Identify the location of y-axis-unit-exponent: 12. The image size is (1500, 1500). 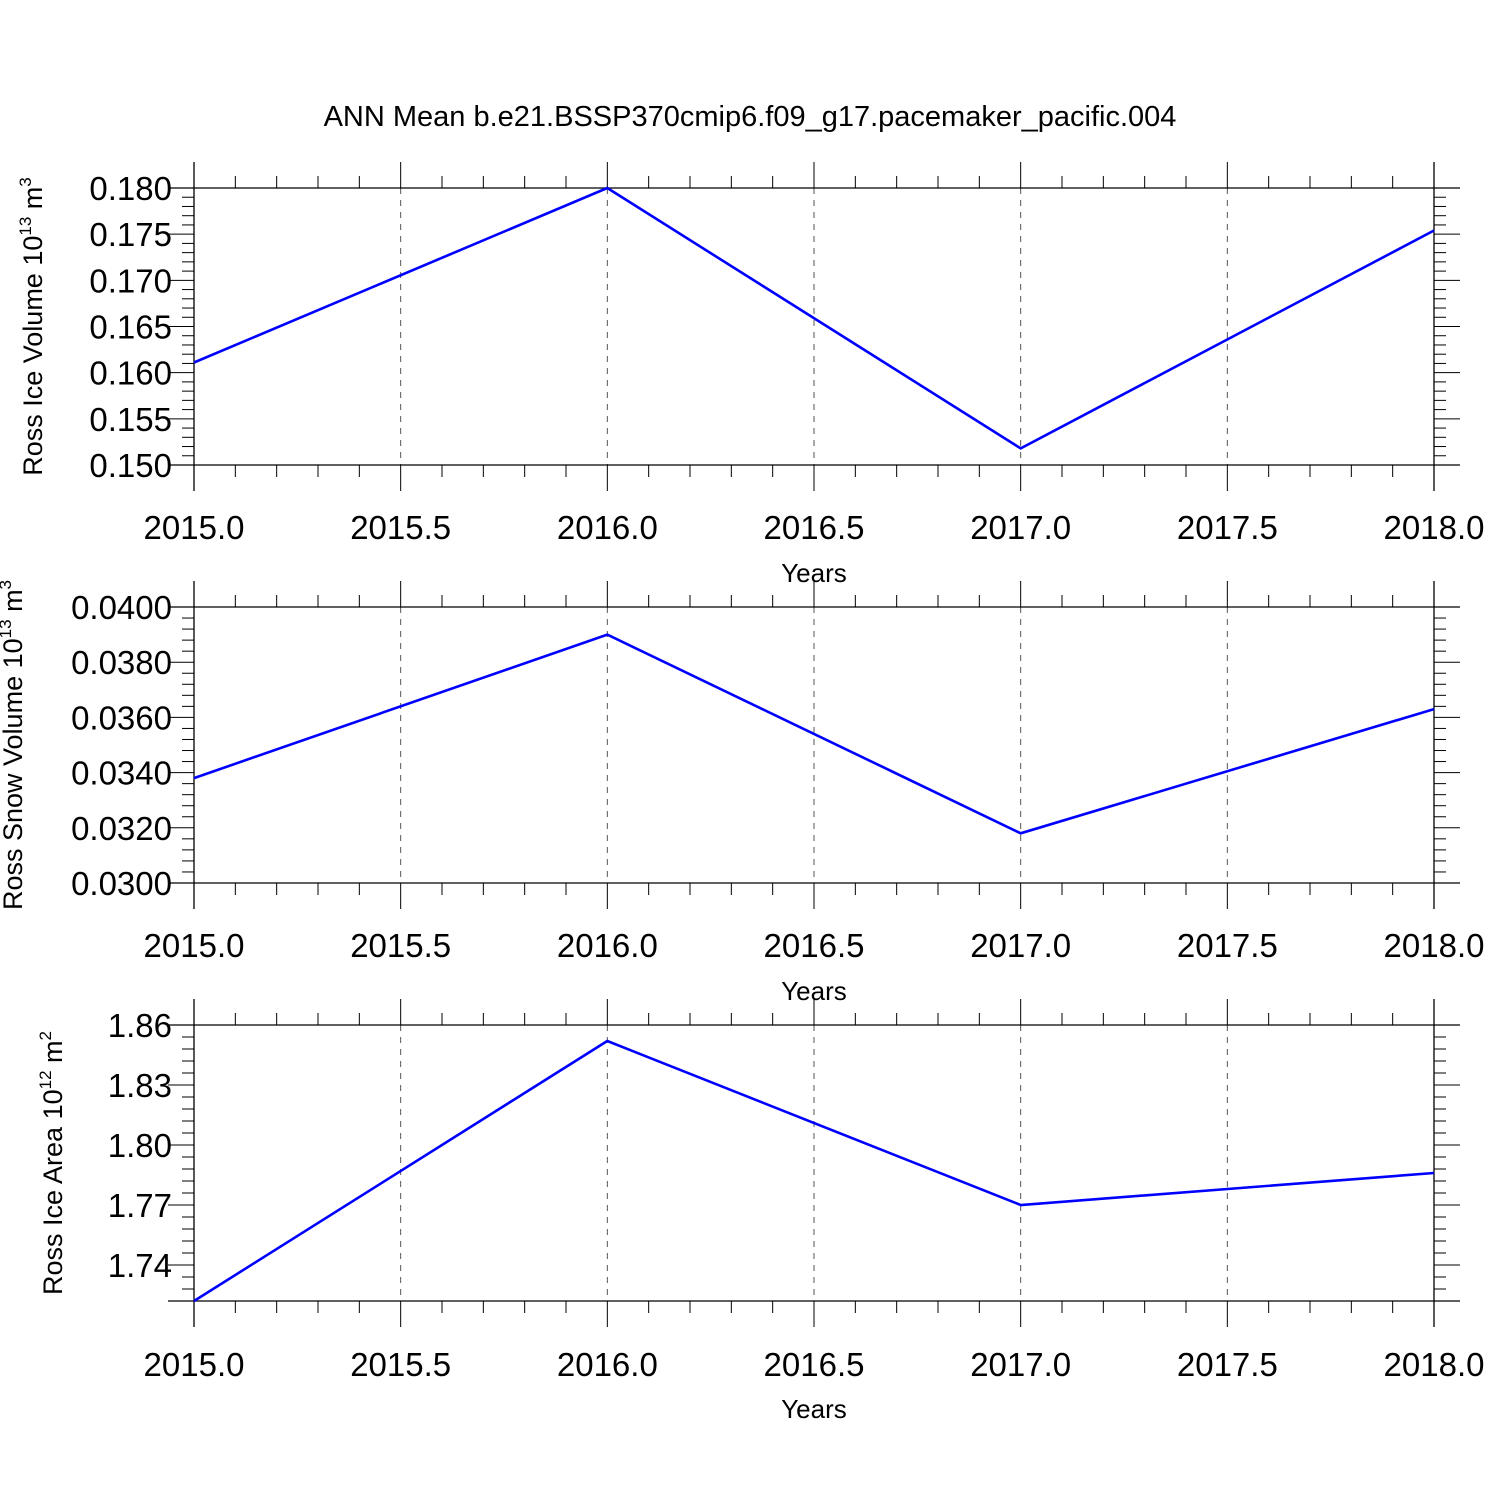
(45, 1079).